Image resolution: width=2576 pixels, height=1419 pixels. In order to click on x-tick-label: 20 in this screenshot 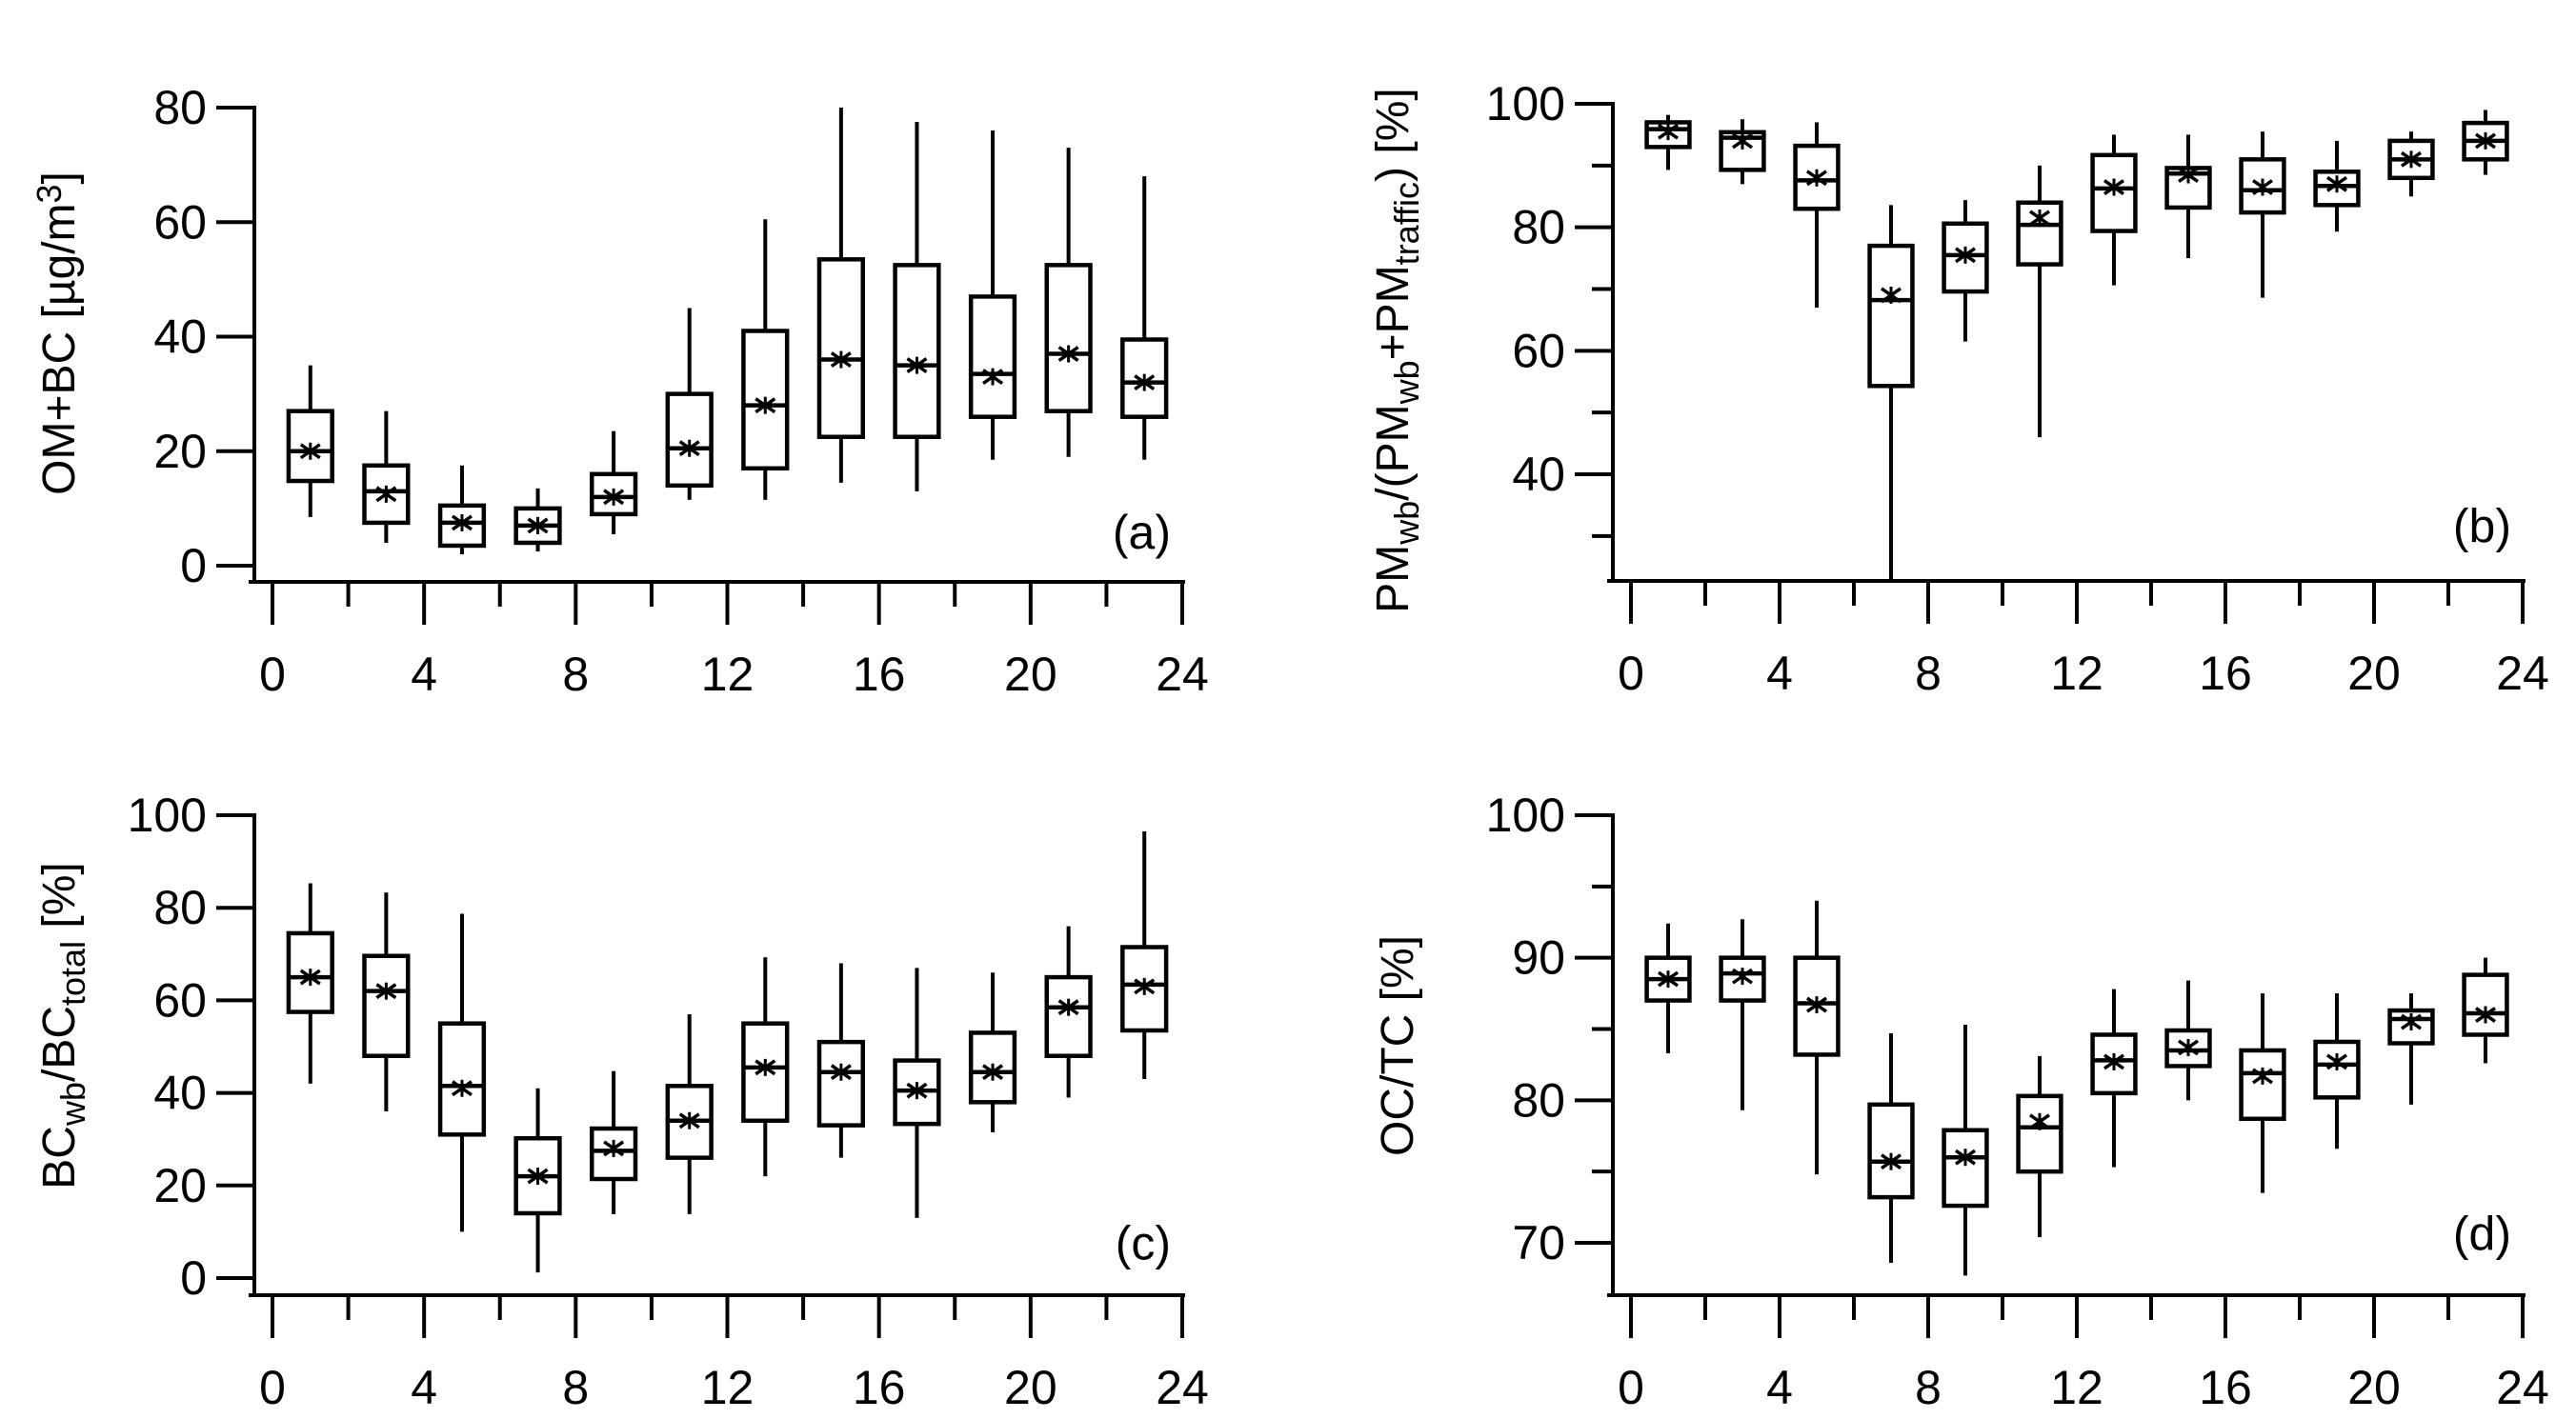, I will do `click(1030, 1387)`.